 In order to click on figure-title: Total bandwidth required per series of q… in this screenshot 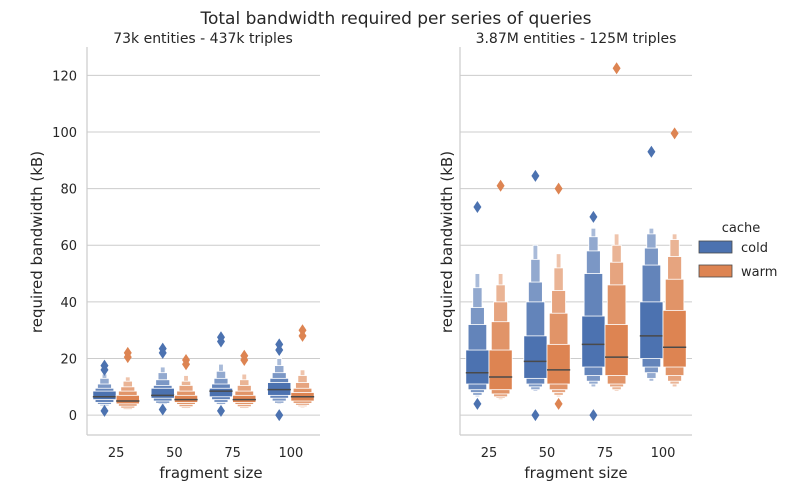, I will do `click(395, 19)`.